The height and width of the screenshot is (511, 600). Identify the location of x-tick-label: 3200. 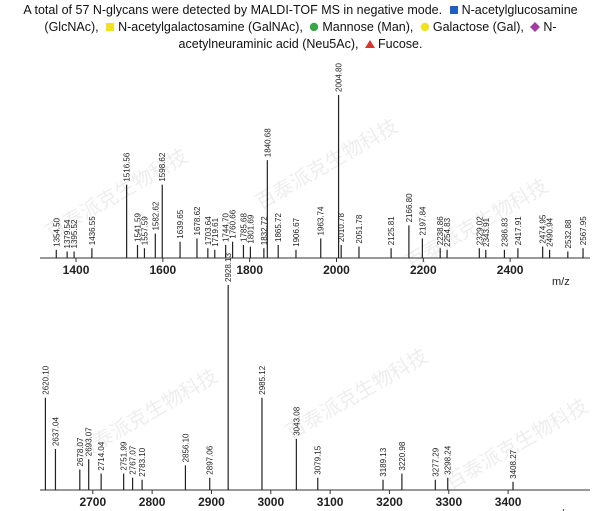
(389, 502).